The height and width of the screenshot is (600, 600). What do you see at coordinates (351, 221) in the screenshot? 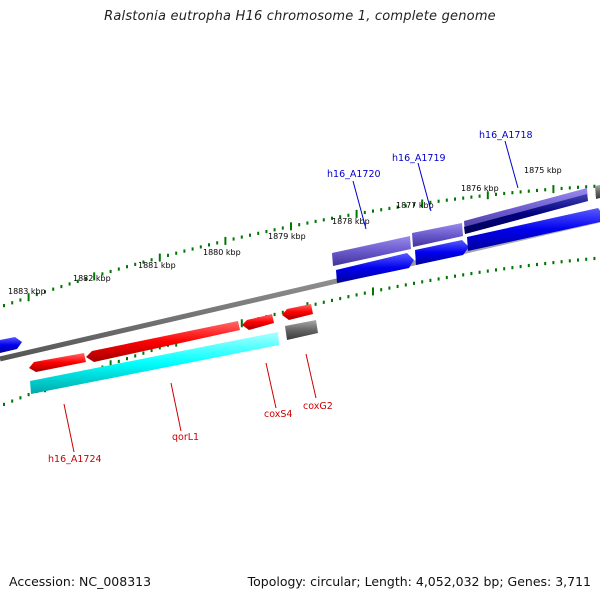
I see `kbp-label-5: 1878 kbp` at bounding box center [351, 221].